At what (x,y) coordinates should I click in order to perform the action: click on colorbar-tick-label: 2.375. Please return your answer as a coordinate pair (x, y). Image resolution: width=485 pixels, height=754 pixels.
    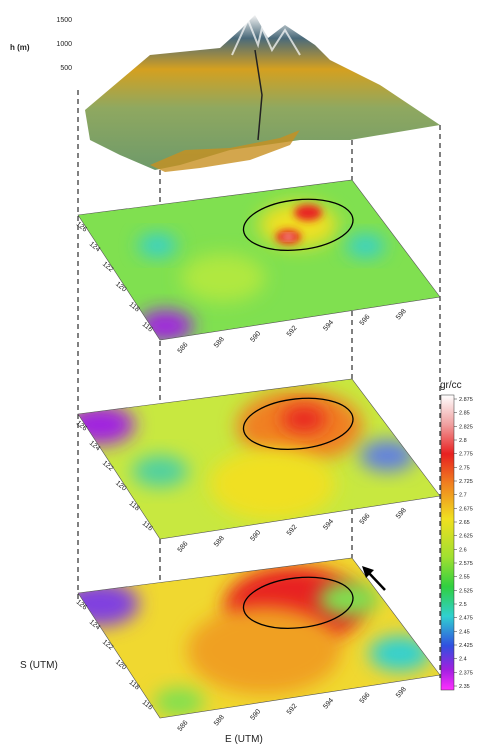
    Looking at the image, I should click on (466, 673).